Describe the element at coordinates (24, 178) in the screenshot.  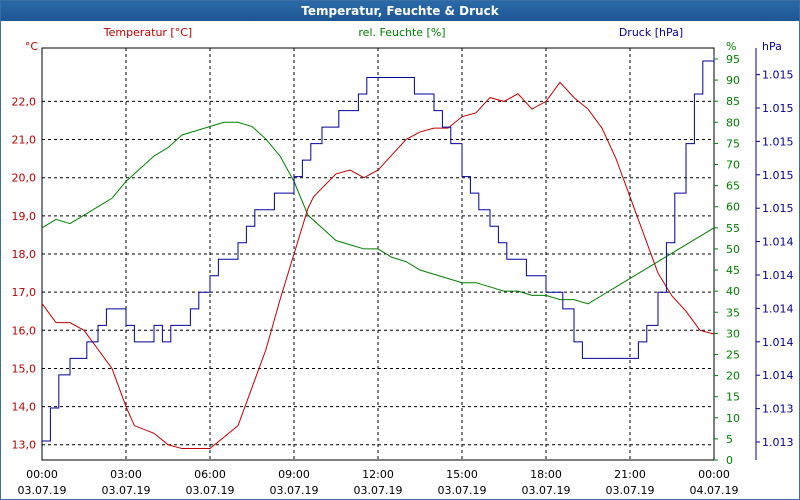
I see `left-tick-label: 20,0` at that location.